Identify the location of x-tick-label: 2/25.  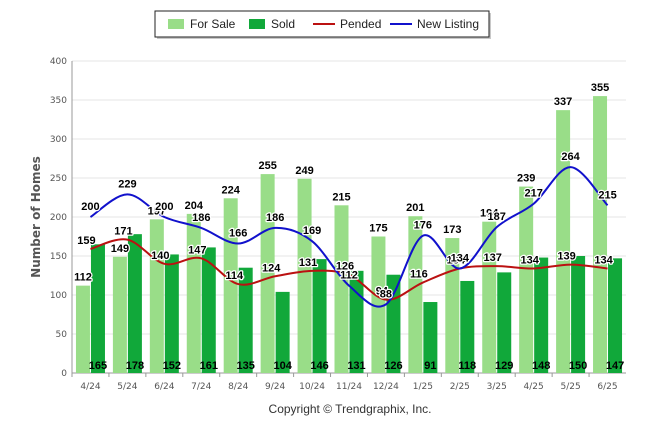
(460, 387).